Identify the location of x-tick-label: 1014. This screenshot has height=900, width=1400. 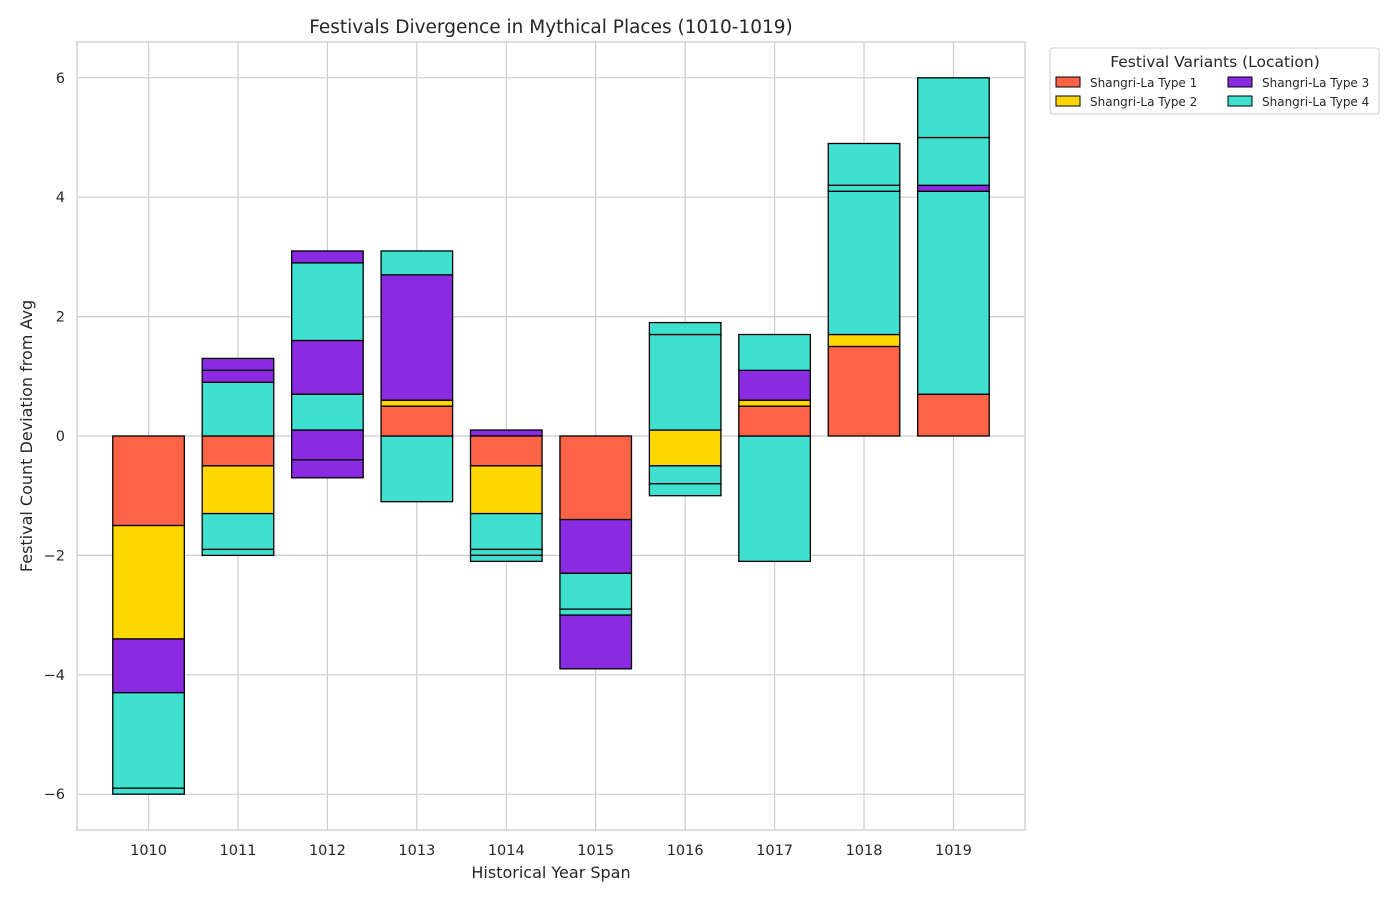
(506, 851).